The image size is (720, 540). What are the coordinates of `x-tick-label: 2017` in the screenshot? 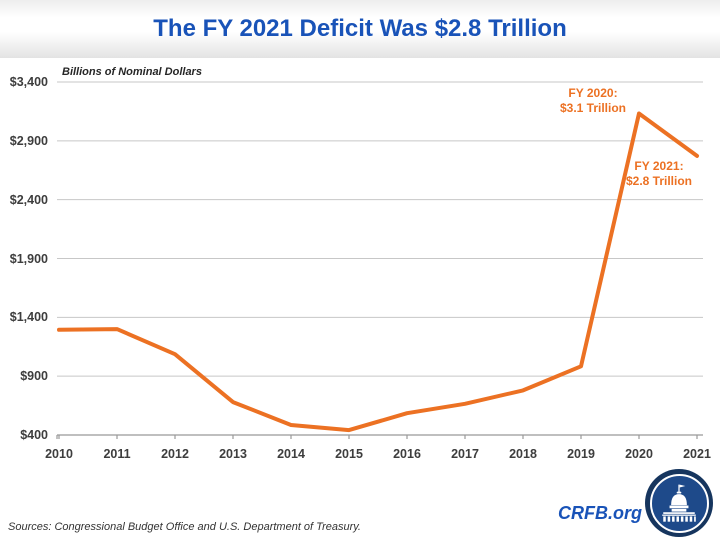 It's located at (465, 454).